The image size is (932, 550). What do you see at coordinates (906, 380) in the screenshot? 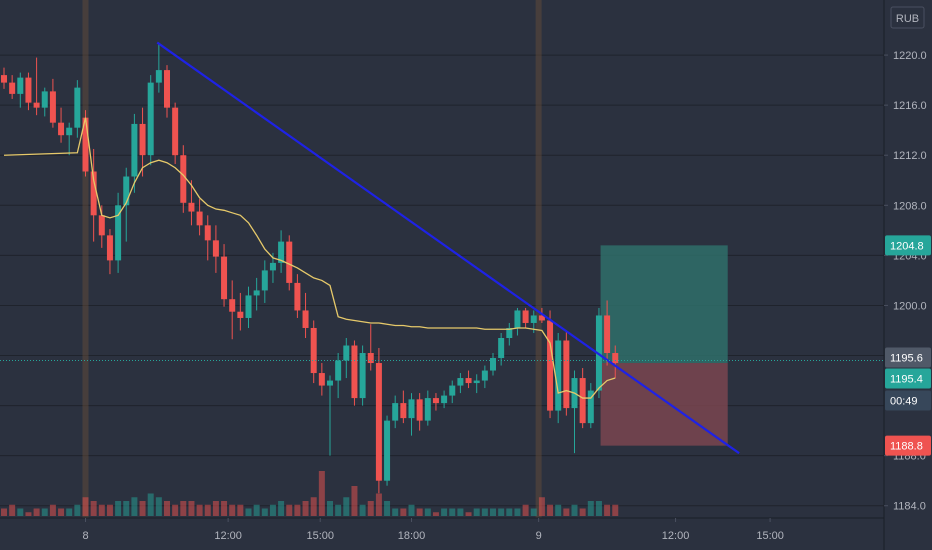
I see `price-tag-label: 1195.4` at bounding box center [906, 380].